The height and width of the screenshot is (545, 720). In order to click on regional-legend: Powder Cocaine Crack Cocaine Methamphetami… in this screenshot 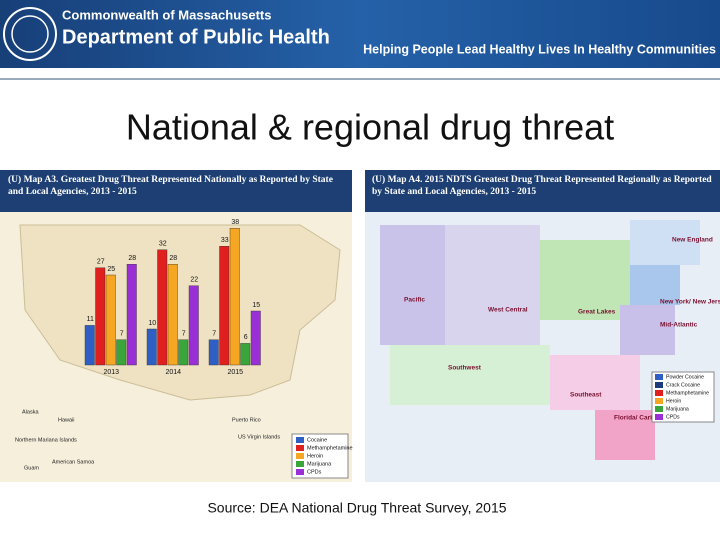, I will do `click(682, 397)`.